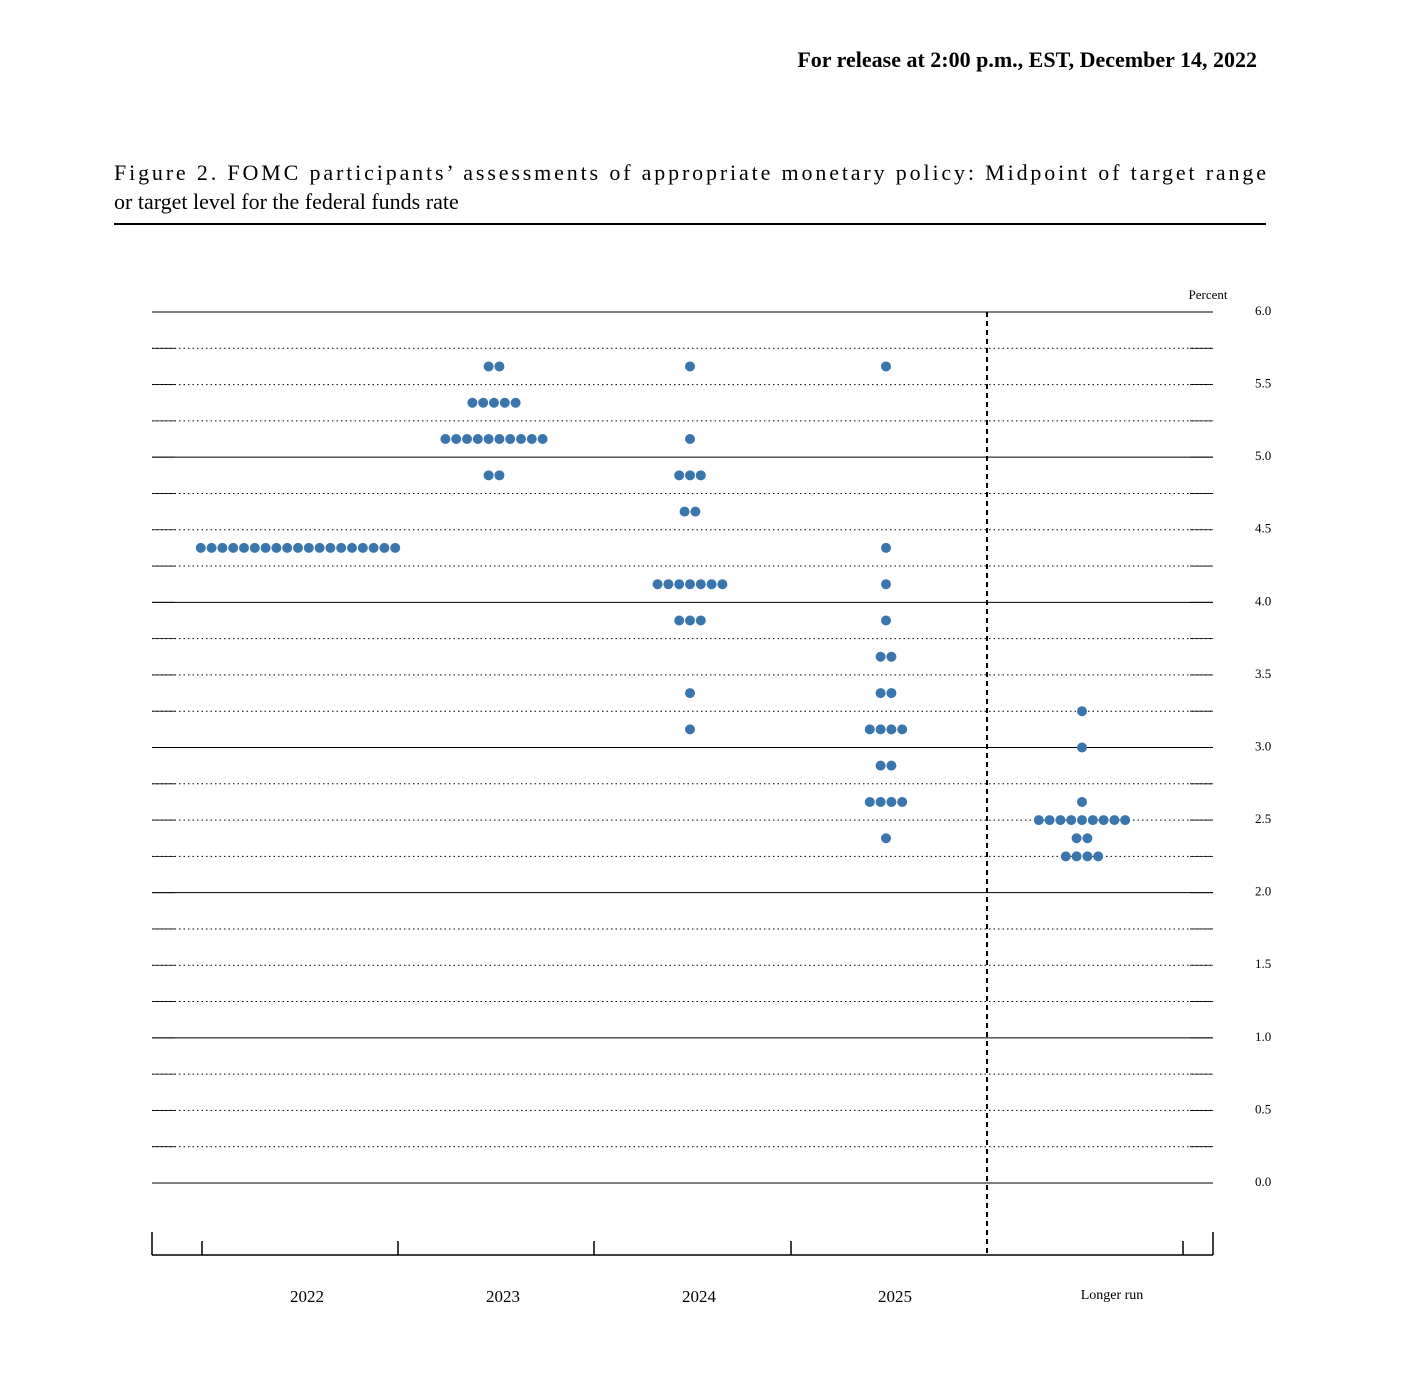 The image size is (1406, 1374). Describe the element at coordinates (1263, 600) in the screenshot. I see `y-tick-label: 4.0` at that location.